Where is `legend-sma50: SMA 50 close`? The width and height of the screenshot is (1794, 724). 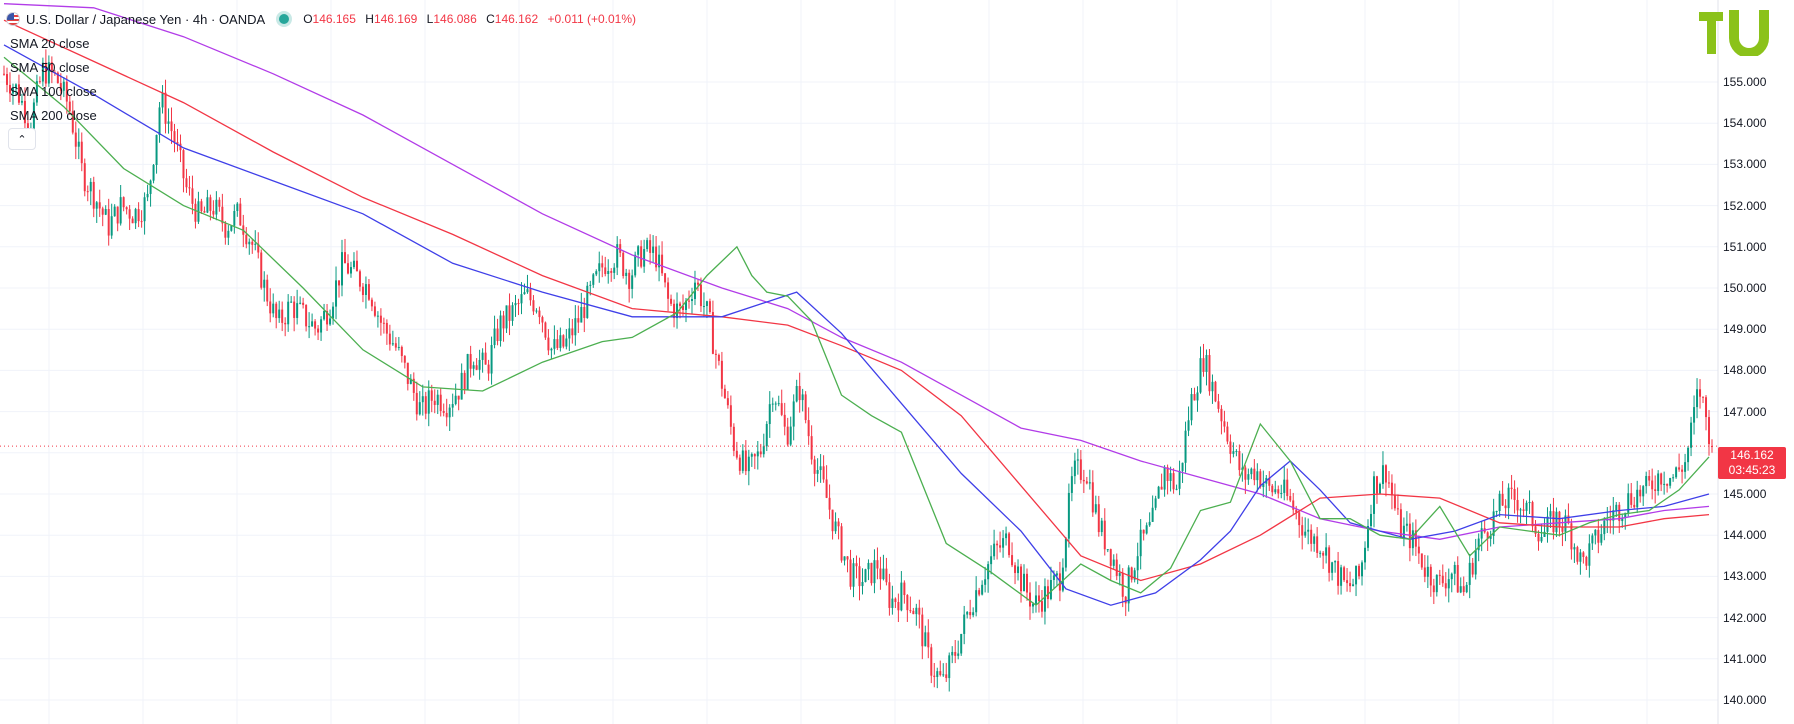
legend-sma50: SMA 50 close is located at coordinates (50, 67).